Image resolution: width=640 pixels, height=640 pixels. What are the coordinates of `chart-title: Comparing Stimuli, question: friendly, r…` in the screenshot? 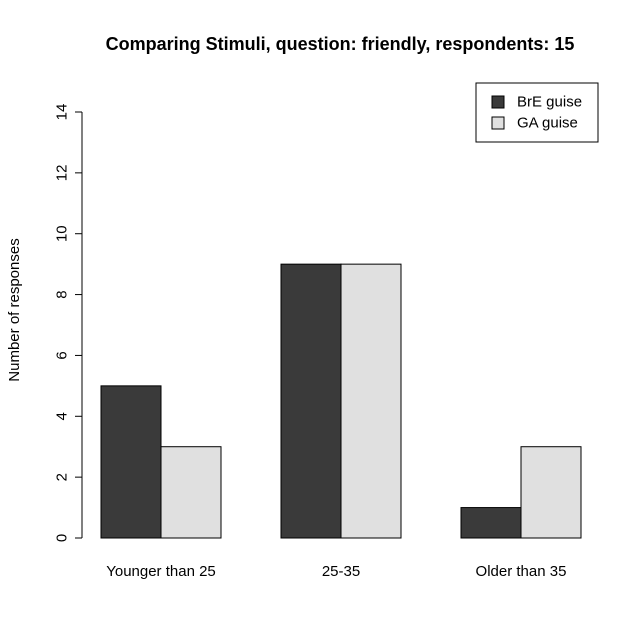 It's located at (340, 44).